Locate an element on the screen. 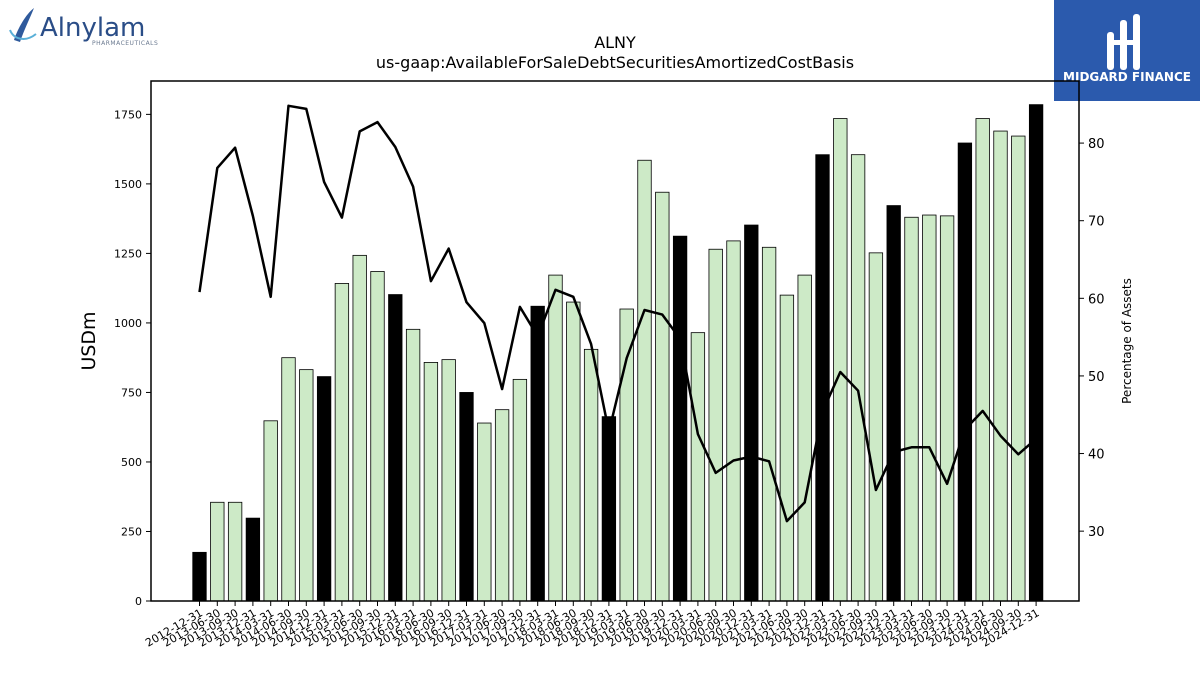 This screenshot has height=675, width=1200. alnylam-name: Alnylam is located at coordinates (92, 28).